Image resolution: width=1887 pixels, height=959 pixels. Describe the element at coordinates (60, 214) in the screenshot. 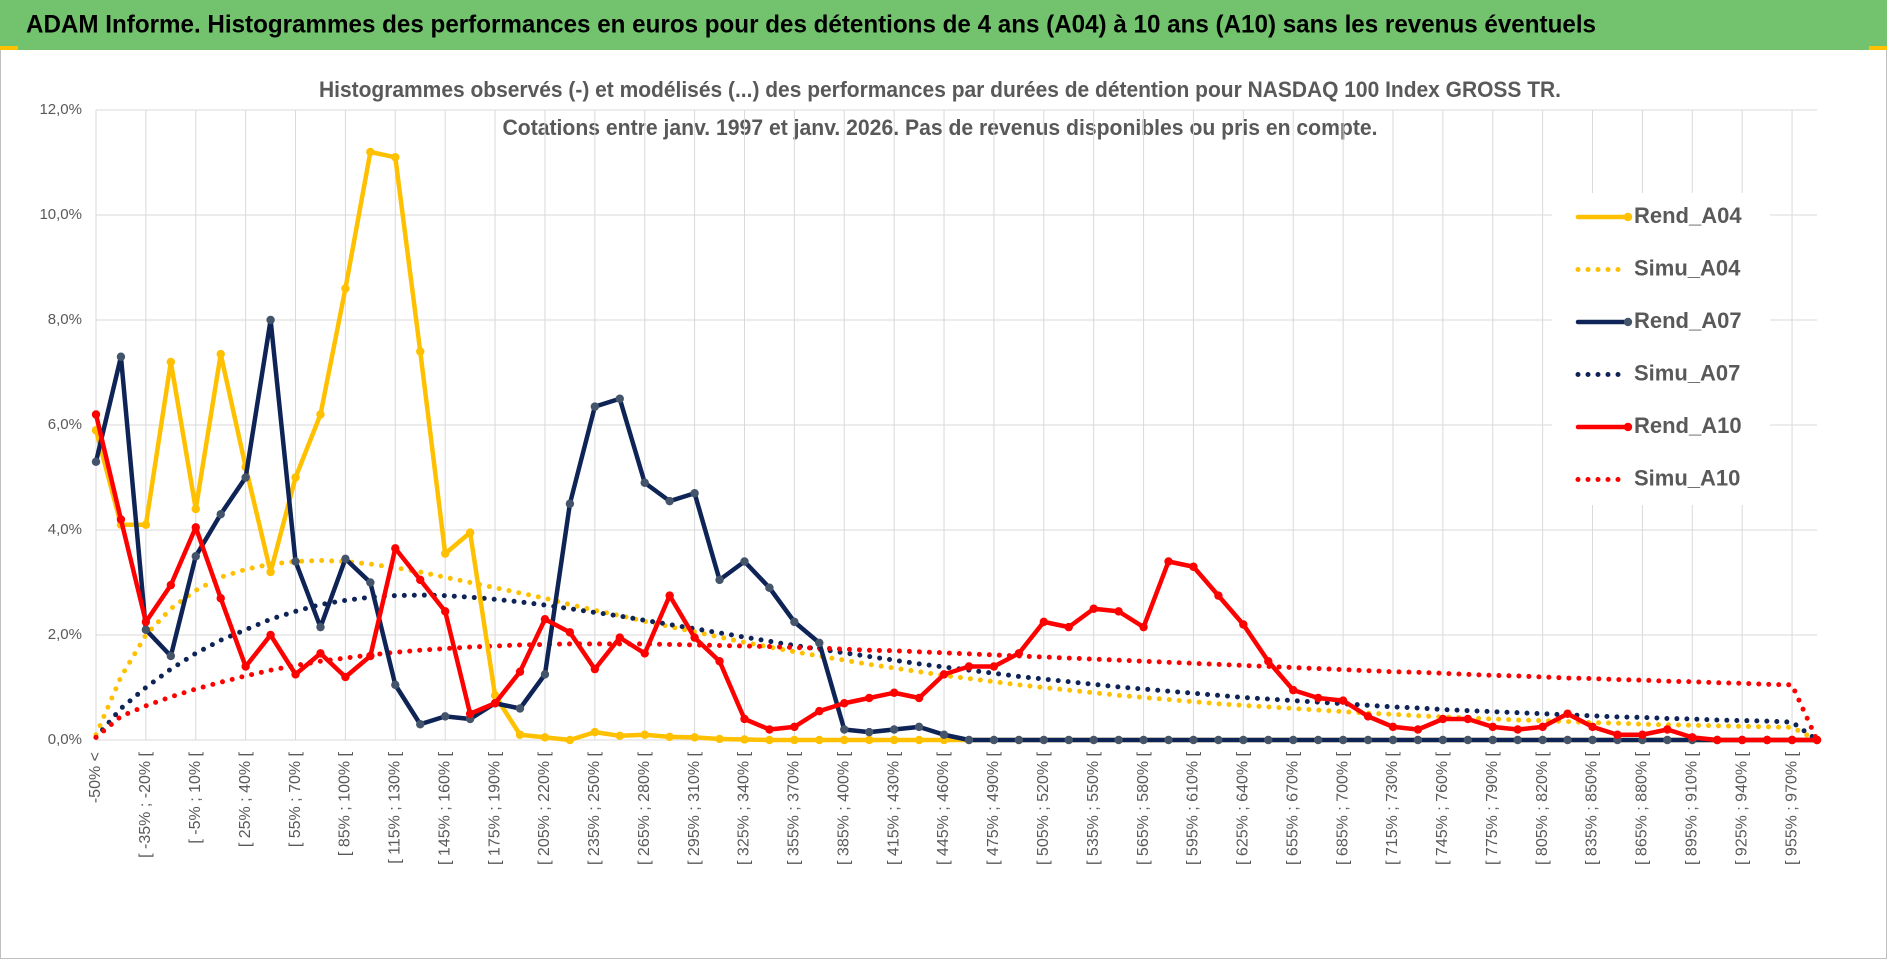

I see `y-tick-label: 10,0%` at that location.